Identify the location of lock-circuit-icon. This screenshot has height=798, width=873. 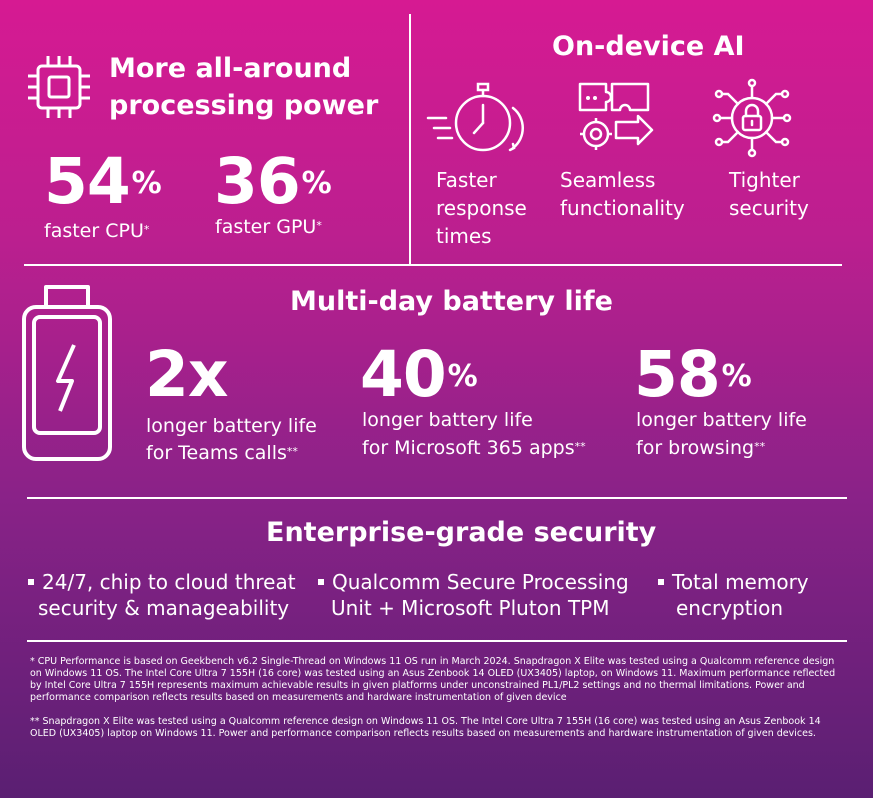
(752, 118).